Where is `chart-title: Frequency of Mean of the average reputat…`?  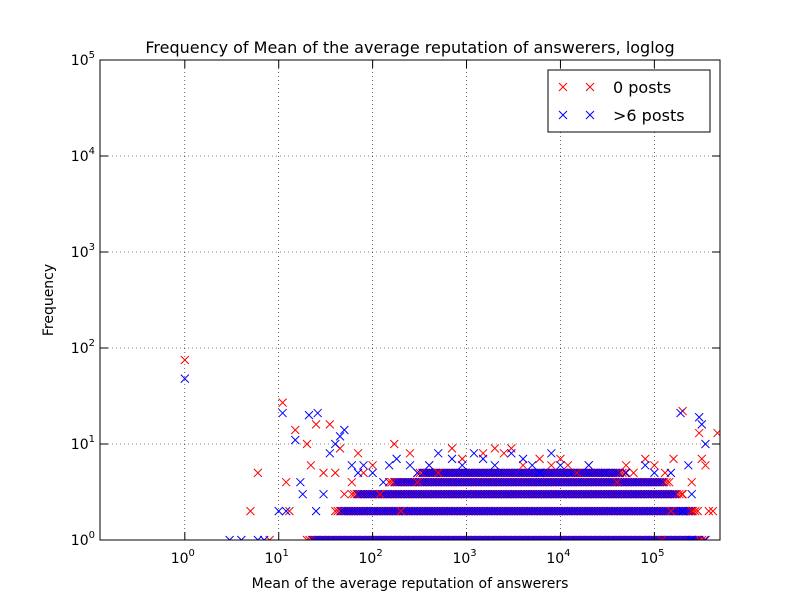 chart-title: Frequency of Mean of the average reputat… is located at coordinates (409, 47).